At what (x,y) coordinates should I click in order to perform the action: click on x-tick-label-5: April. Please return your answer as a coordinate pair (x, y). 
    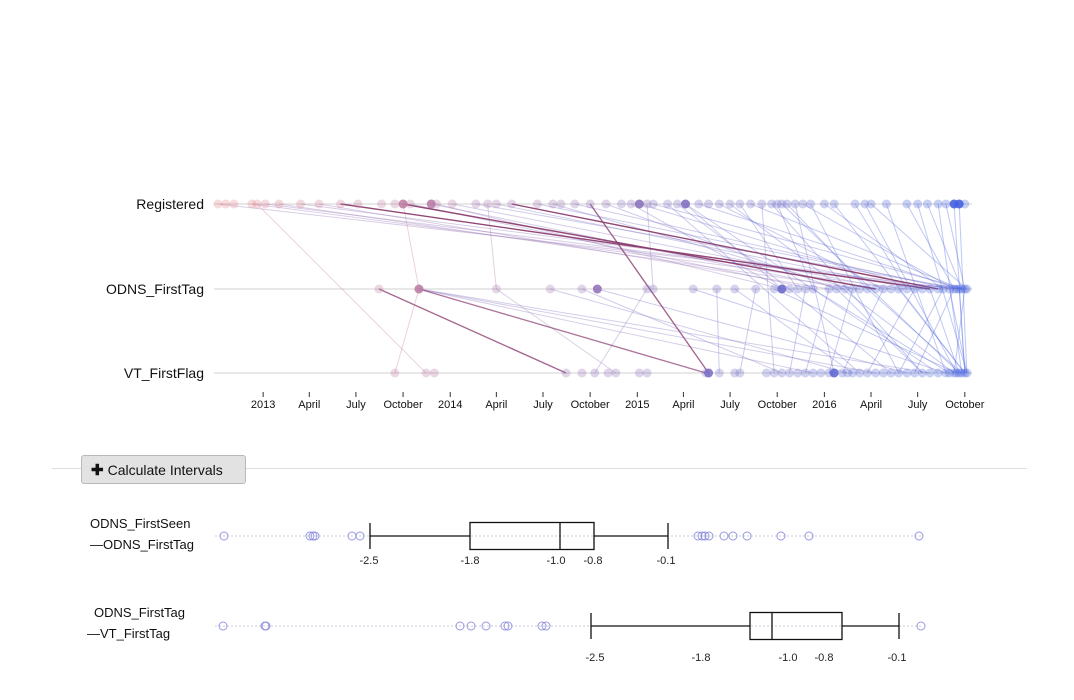
    Looking at the image, I should click on (496, 405).